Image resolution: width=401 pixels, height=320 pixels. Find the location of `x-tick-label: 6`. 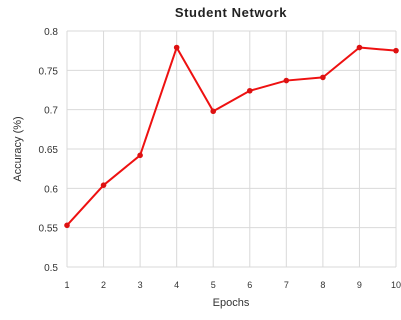

x-tick-label: 6 is located at coordinates (249, 285).